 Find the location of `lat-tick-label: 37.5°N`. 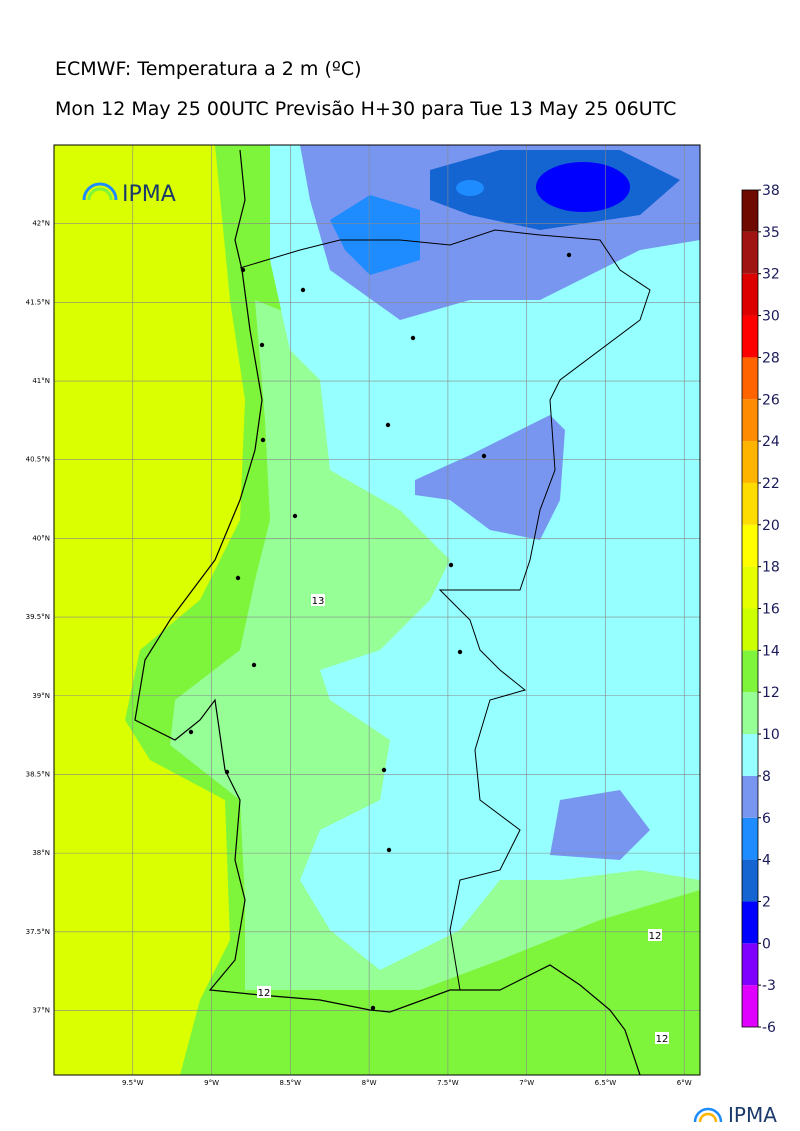

lat-tick-label: 37.5°N is located at coordinates (38, 932).